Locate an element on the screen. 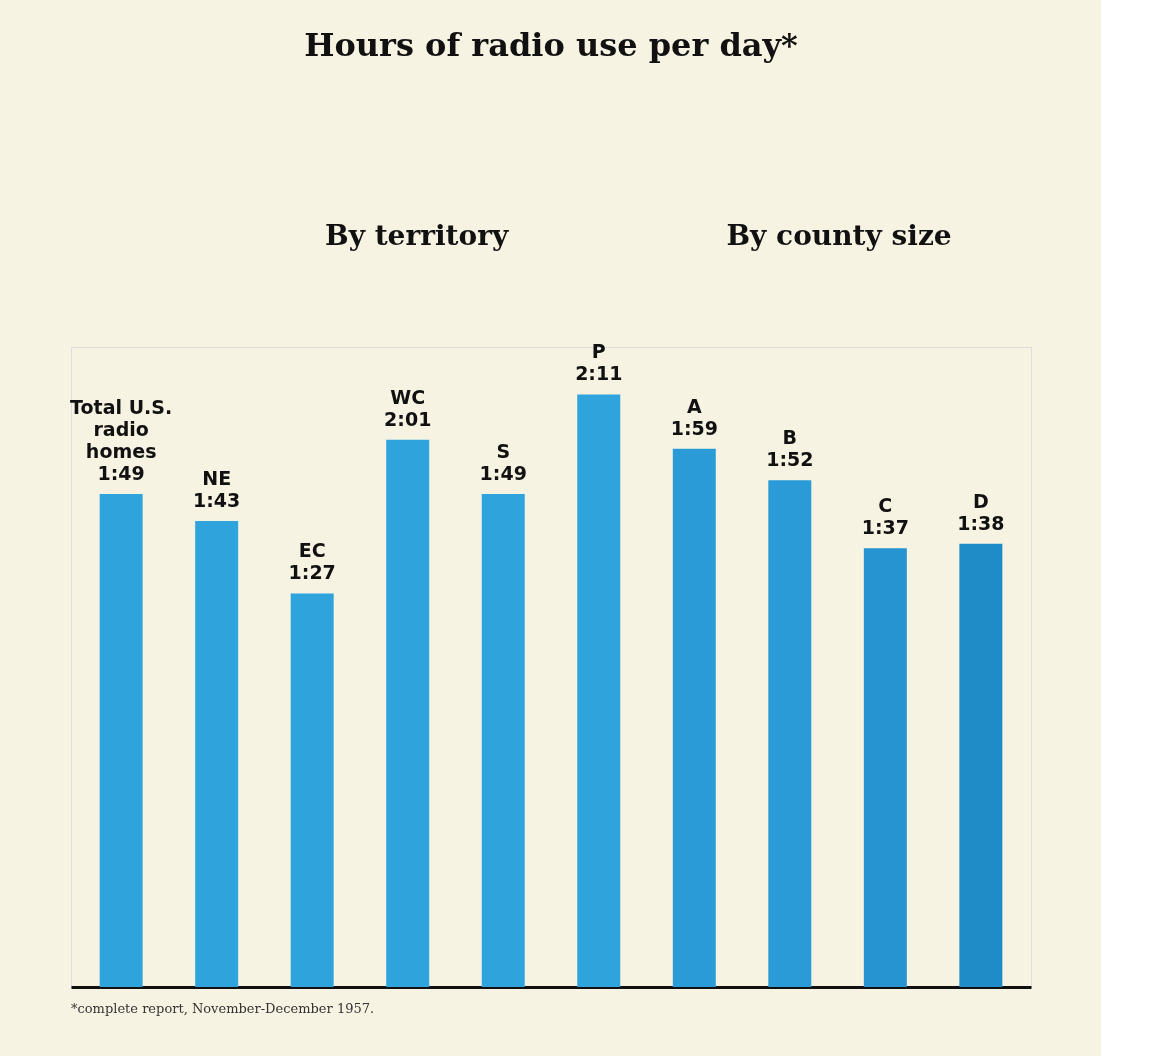  x-tick-label: B is located at coordinates (790, 437).